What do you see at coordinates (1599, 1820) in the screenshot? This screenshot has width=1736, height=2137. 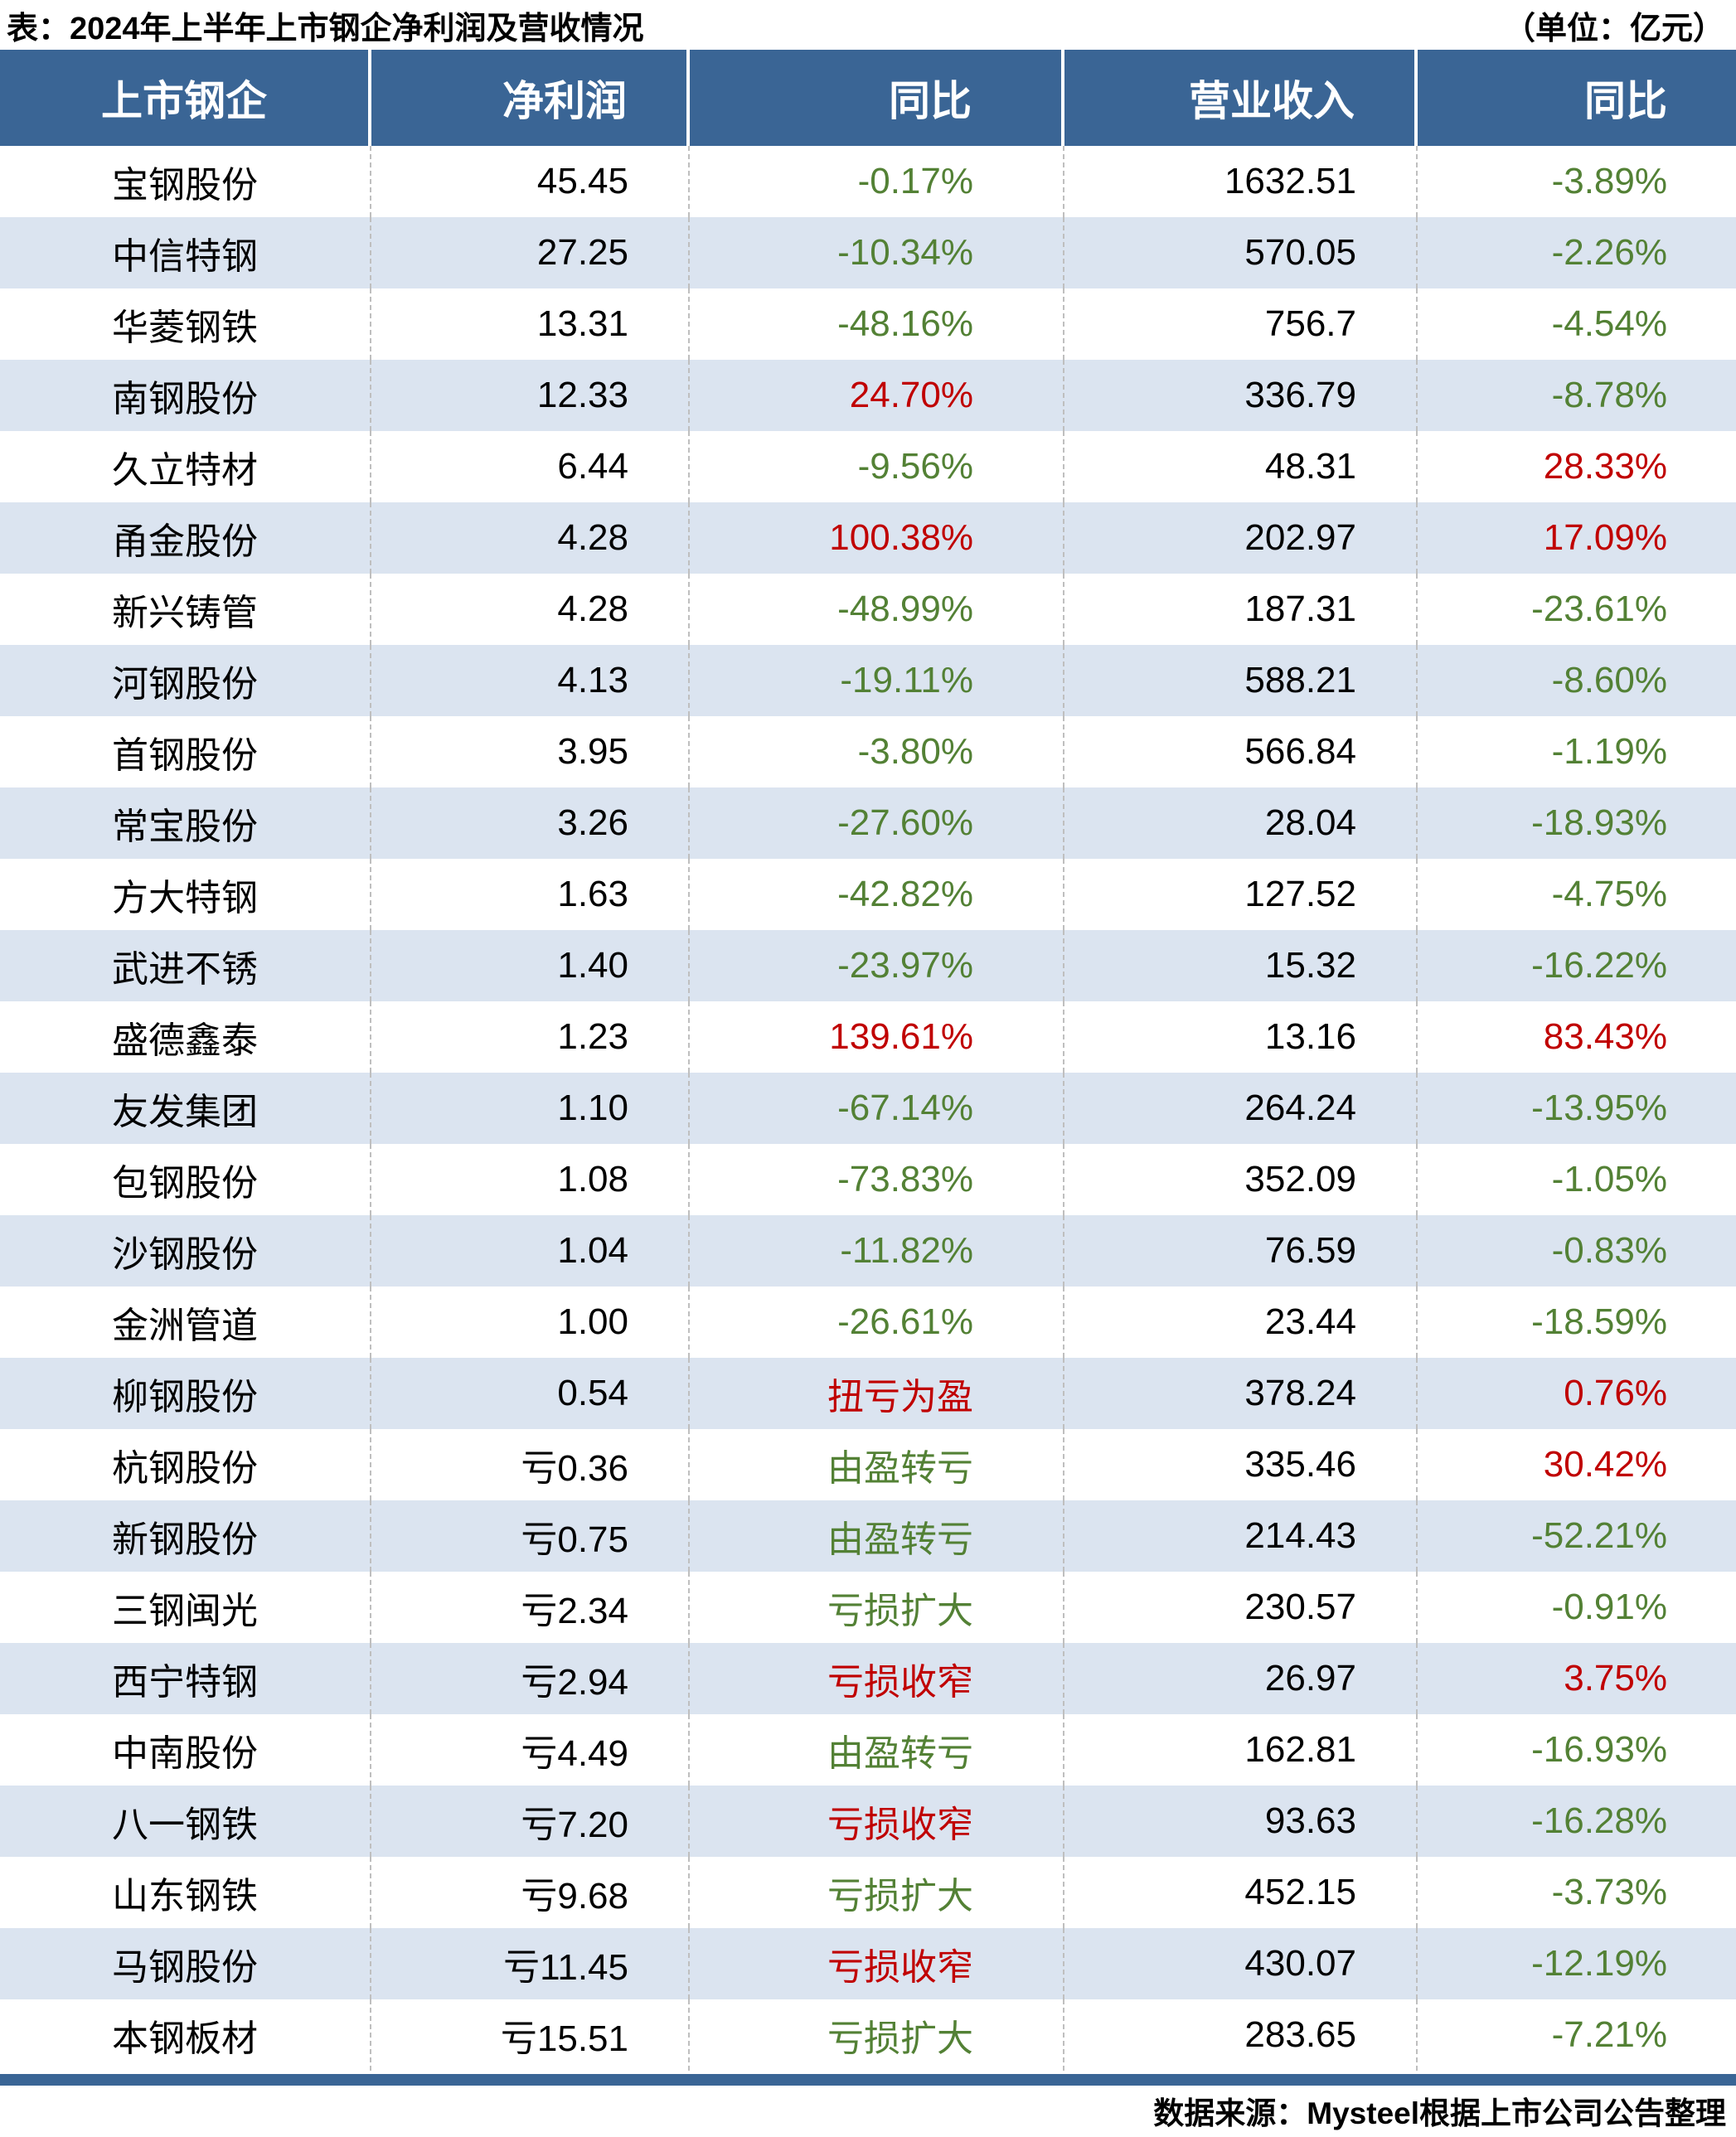 I see `revenue-yoy-cell: -16.28%` at bounding box center [1599, 1820].